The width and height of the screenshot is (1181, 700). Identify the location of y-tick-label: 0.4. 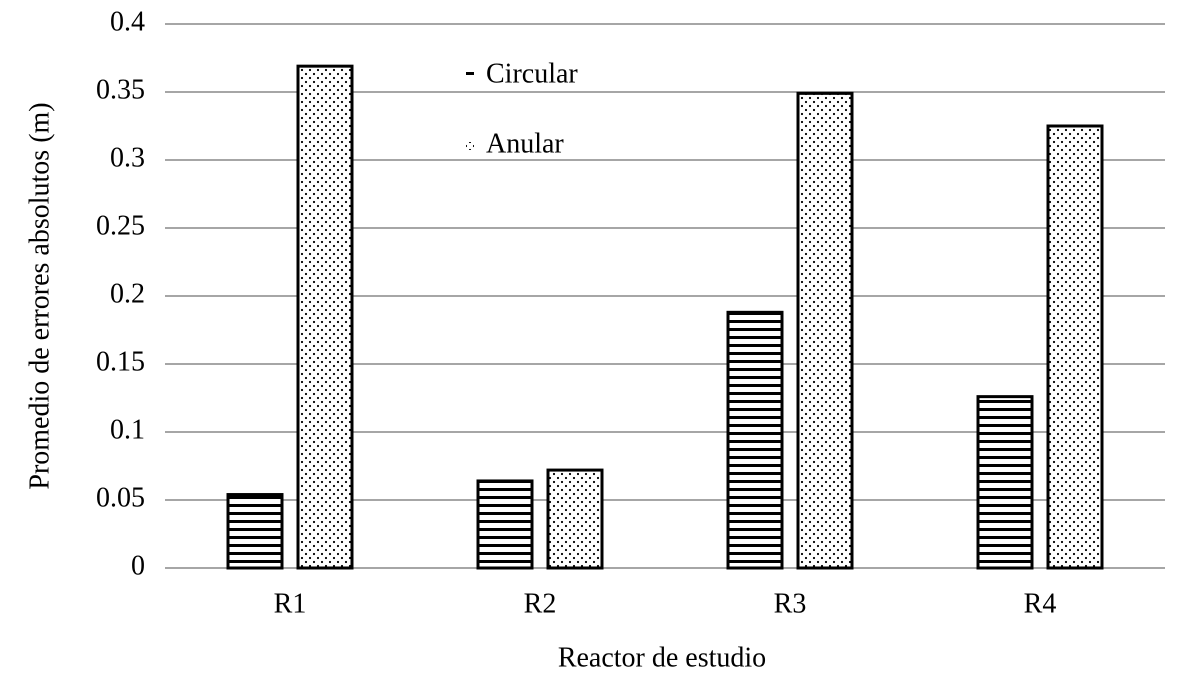
(127, 21).